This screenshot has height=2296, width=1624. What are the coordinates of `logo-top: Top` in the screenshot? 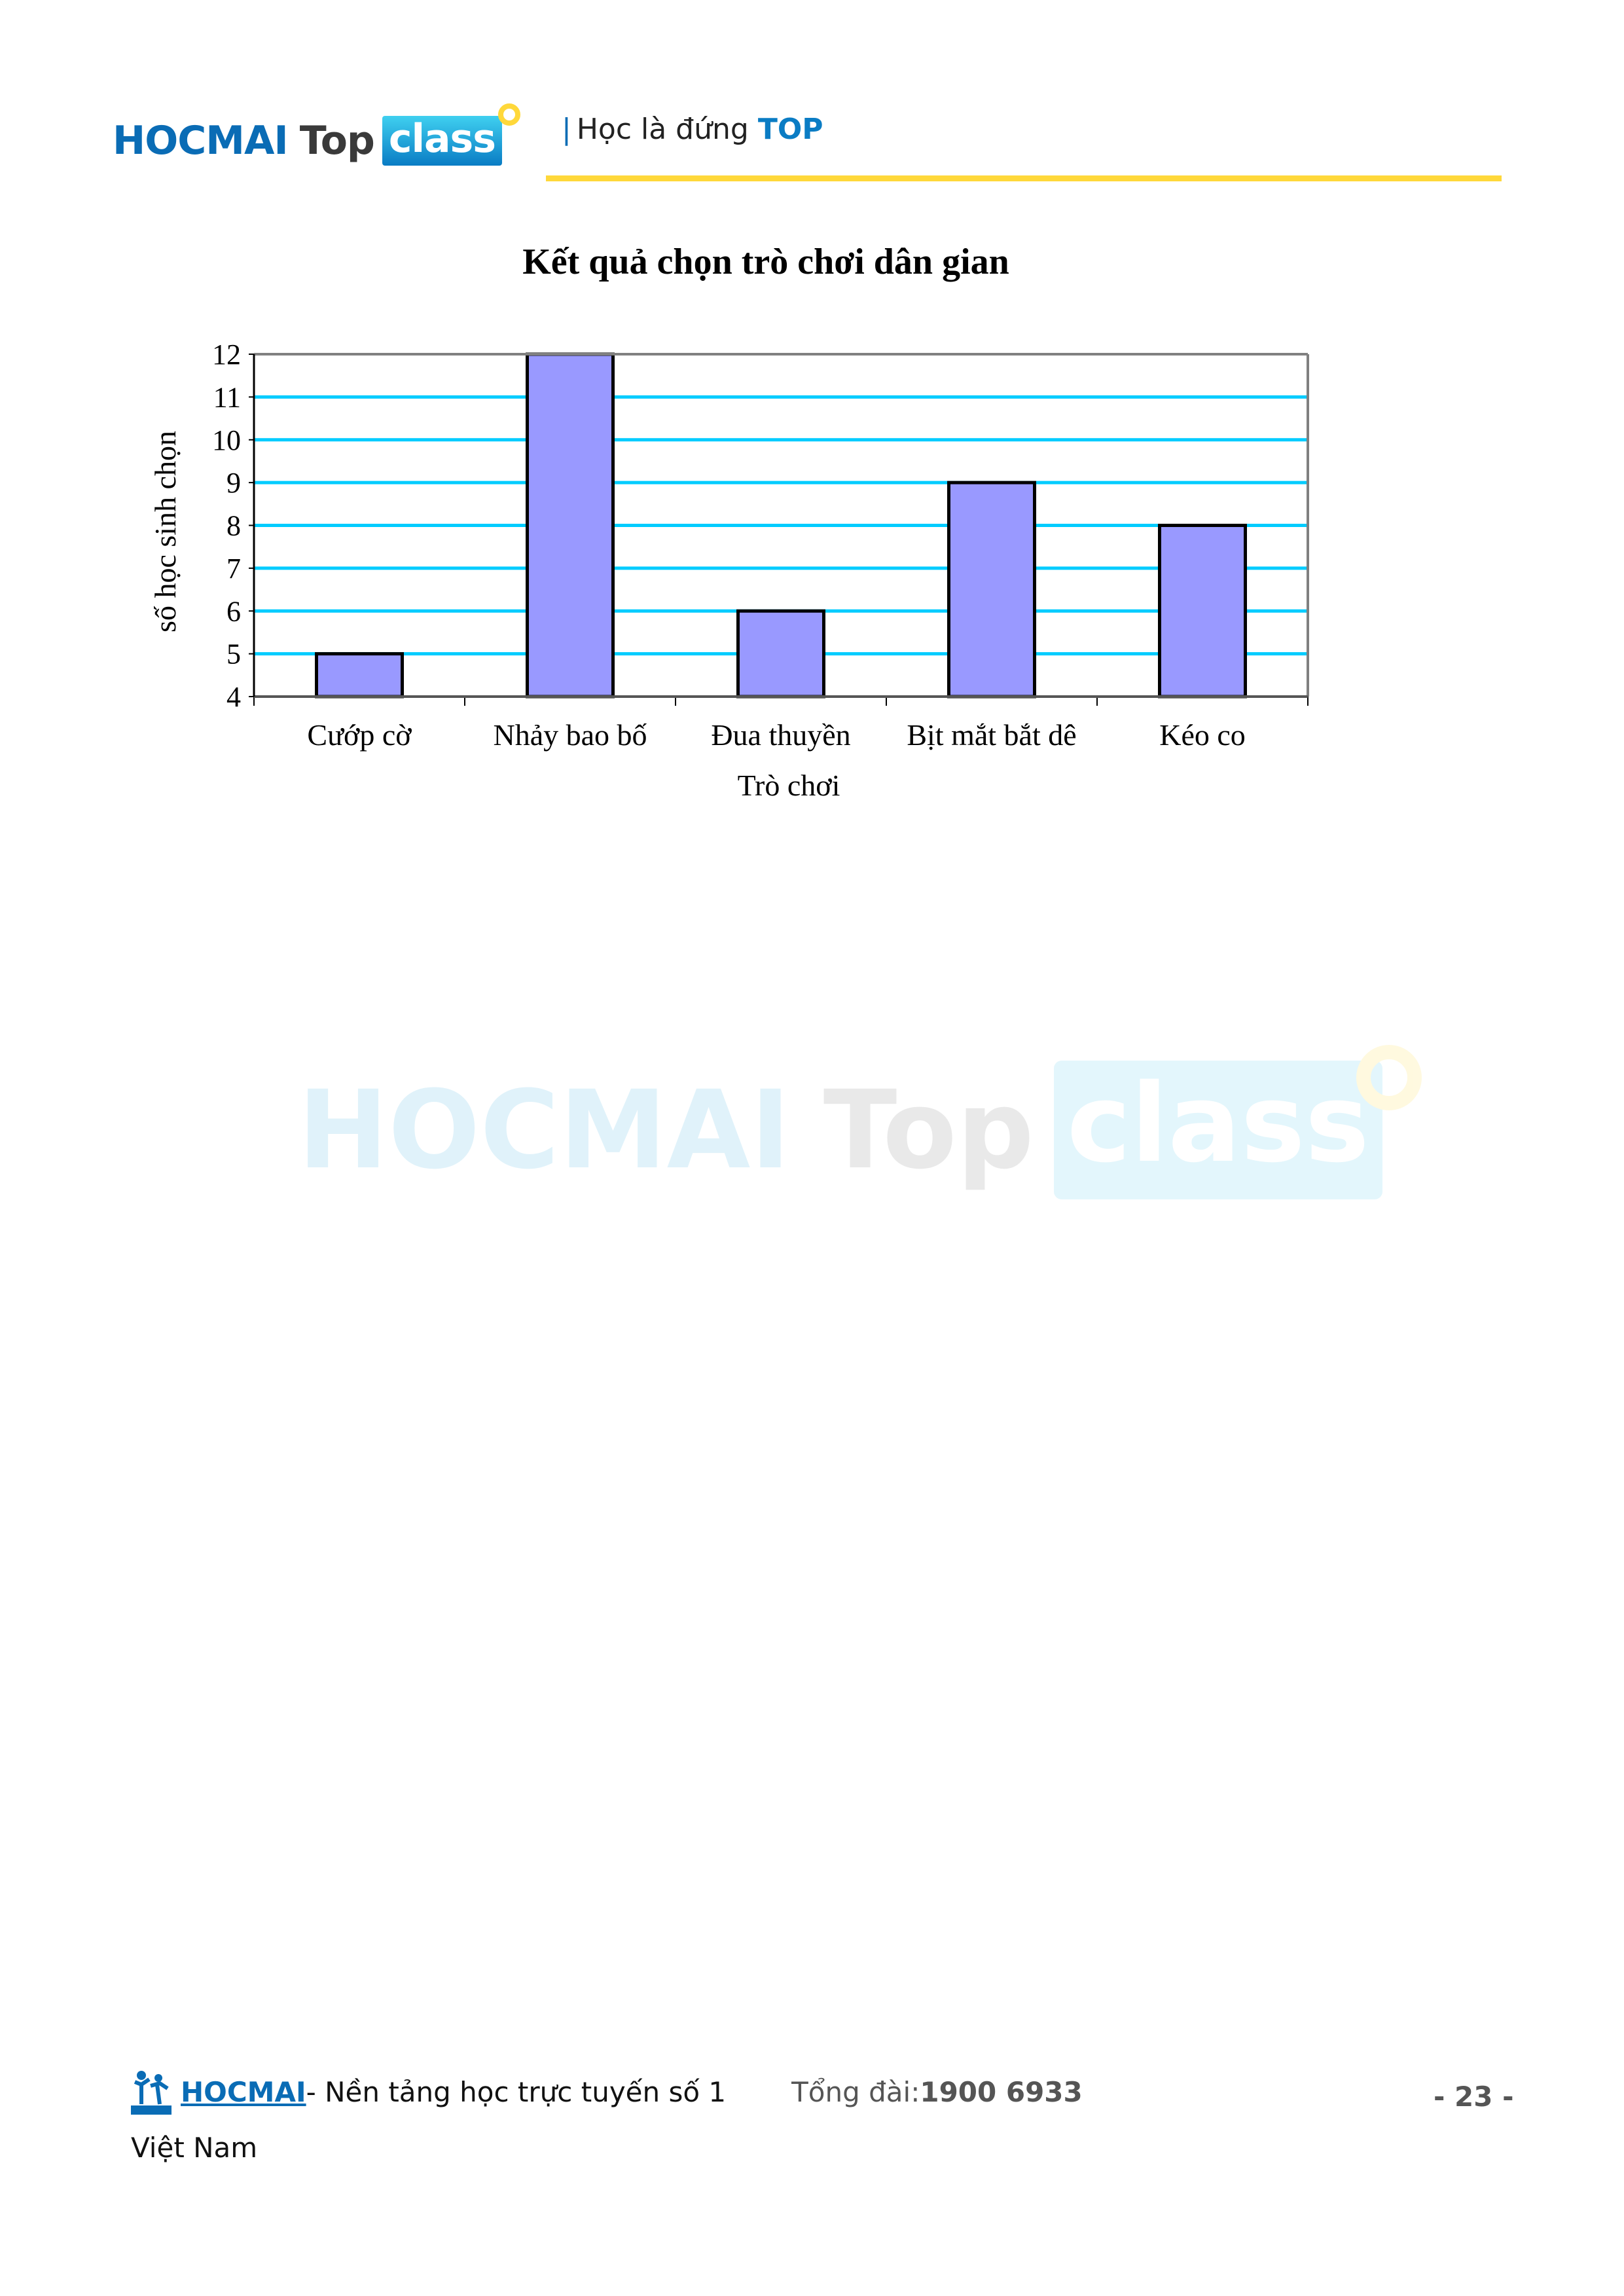 It's located at (337, 141).